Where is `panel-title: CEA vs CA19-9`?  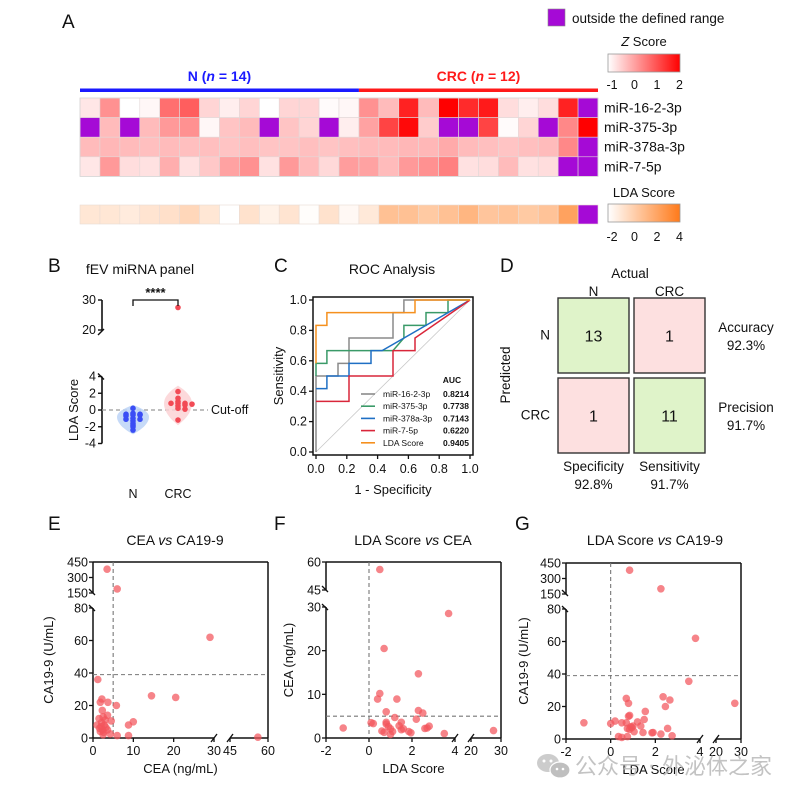
panel-title: CEA vs CA19-9 is located at coordinates (174, 540).